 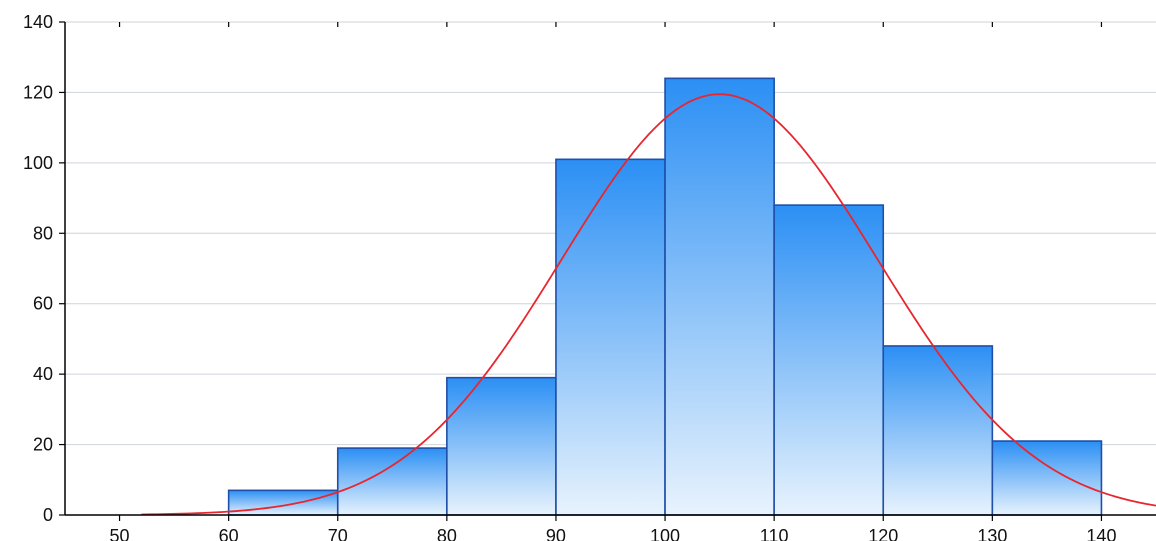 What do you see at coordinates (992, 533) in the screenshot?
I see `x-tick-label-130: 130` at bounding box center [992, 533].